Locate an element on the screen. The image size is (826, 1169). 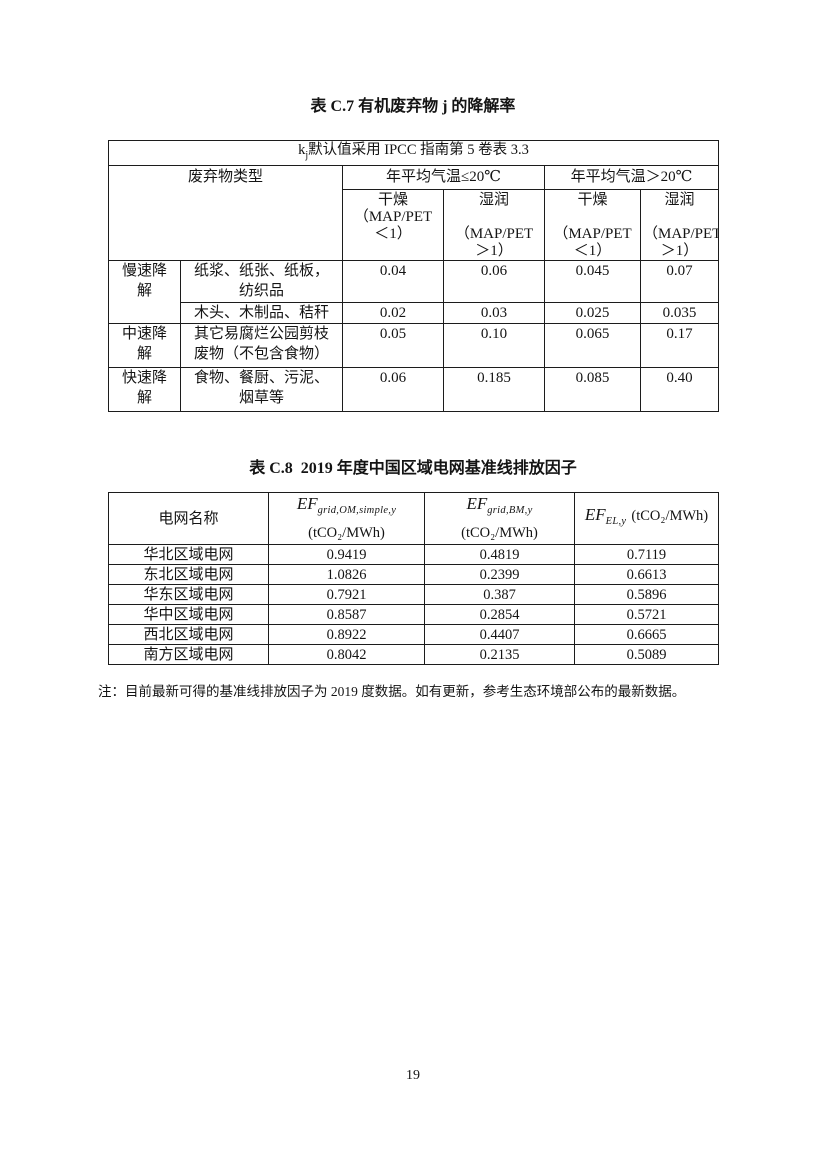
c7-header-temp-gt20: 年平均气温＞20℃ is located at coordinates (631, 177).